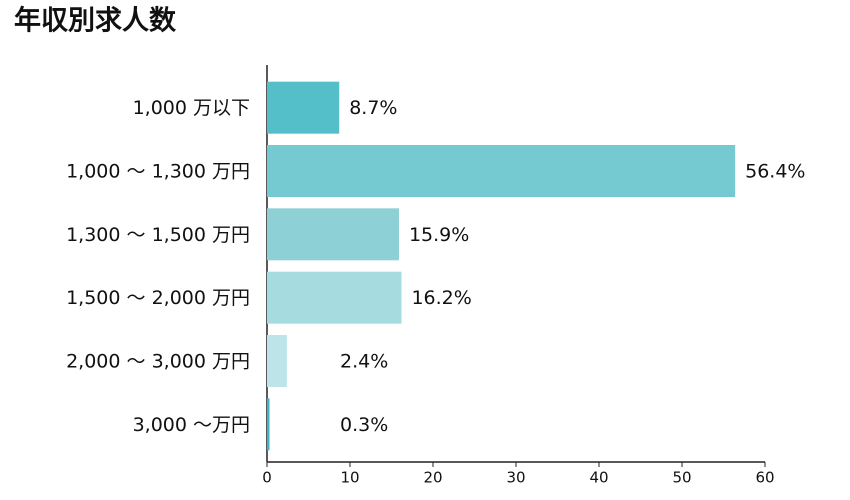  I want to click on y-tick-label: 1,500 ～ 2,000 万円, so click(158, 298).